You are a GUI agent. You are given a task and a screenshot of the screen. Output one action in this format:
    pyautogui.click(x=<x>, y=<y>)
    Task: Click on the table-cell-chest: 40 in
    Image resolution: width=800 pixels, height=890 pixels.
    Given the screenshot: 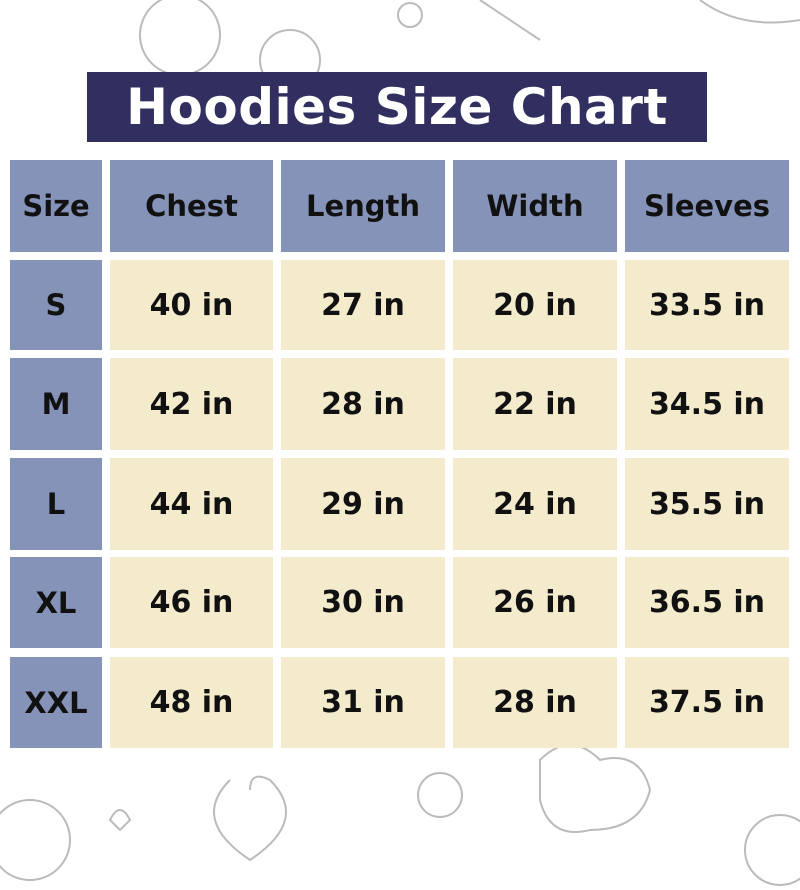 What is the action you would take?
    pyautogui.click(x=191, y=305)
    